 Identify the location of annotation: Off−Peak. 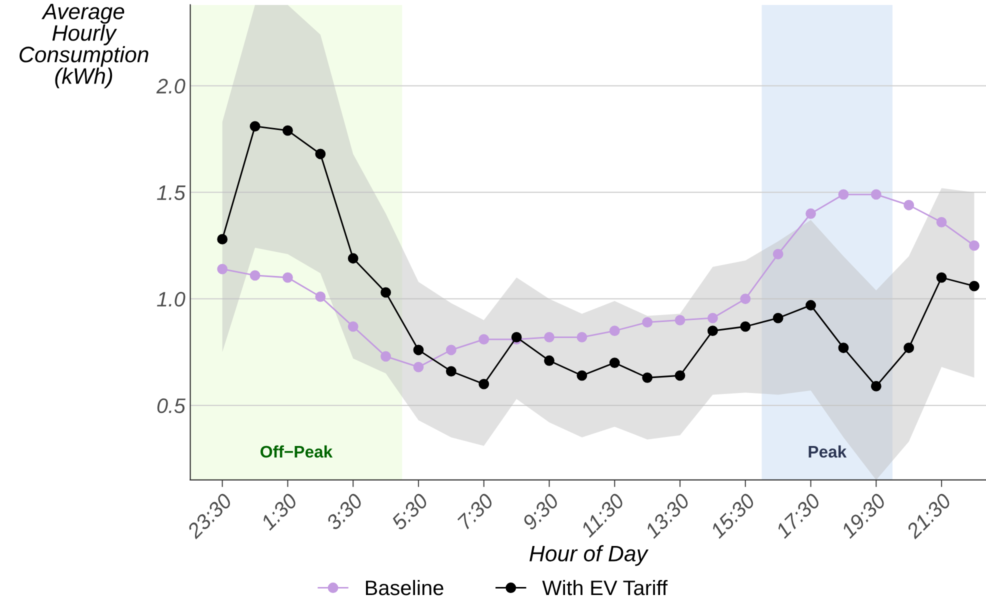
(296, 451).